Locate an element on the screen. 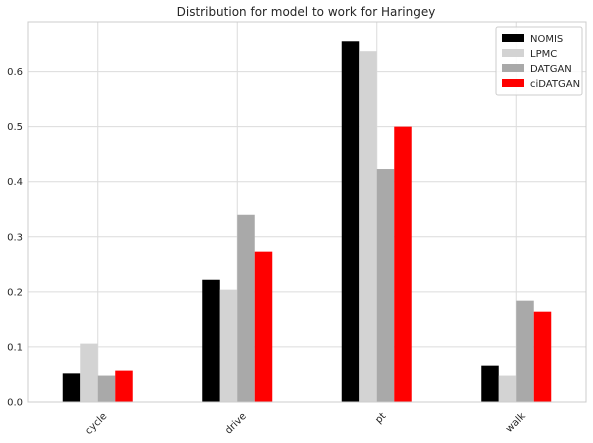  bar-NOMIS-walk is located at coordinates (490, 383).